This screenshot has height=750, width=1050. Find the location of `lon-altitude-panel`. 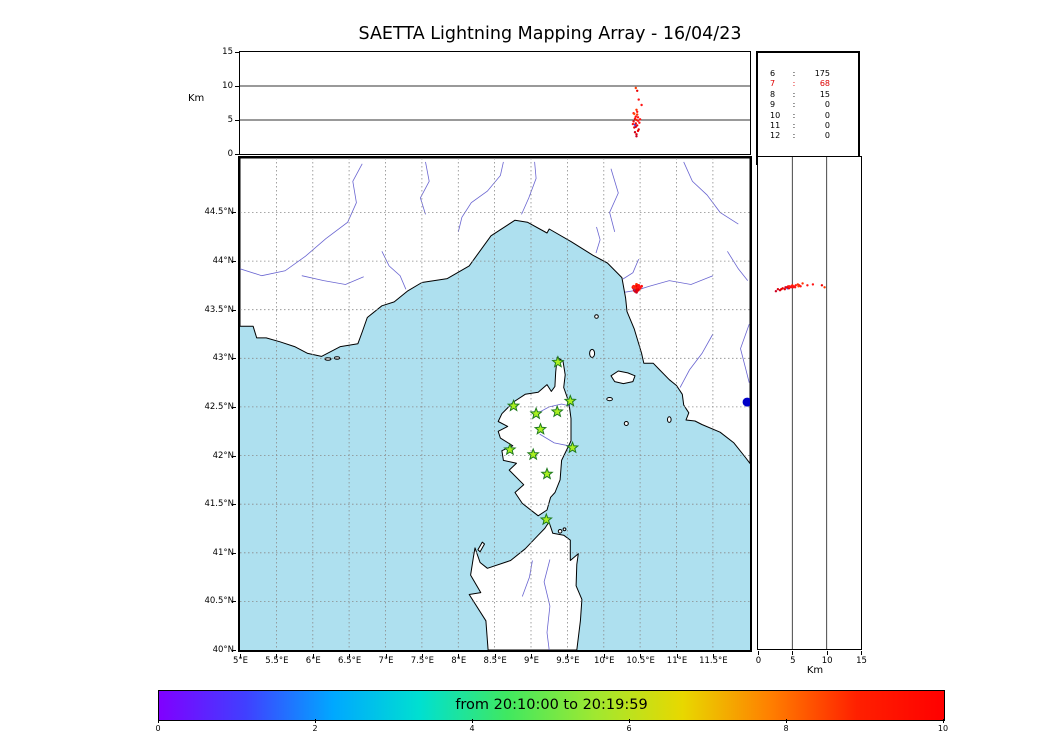

lon-altitude-panel is located at coordinates (495, 103).